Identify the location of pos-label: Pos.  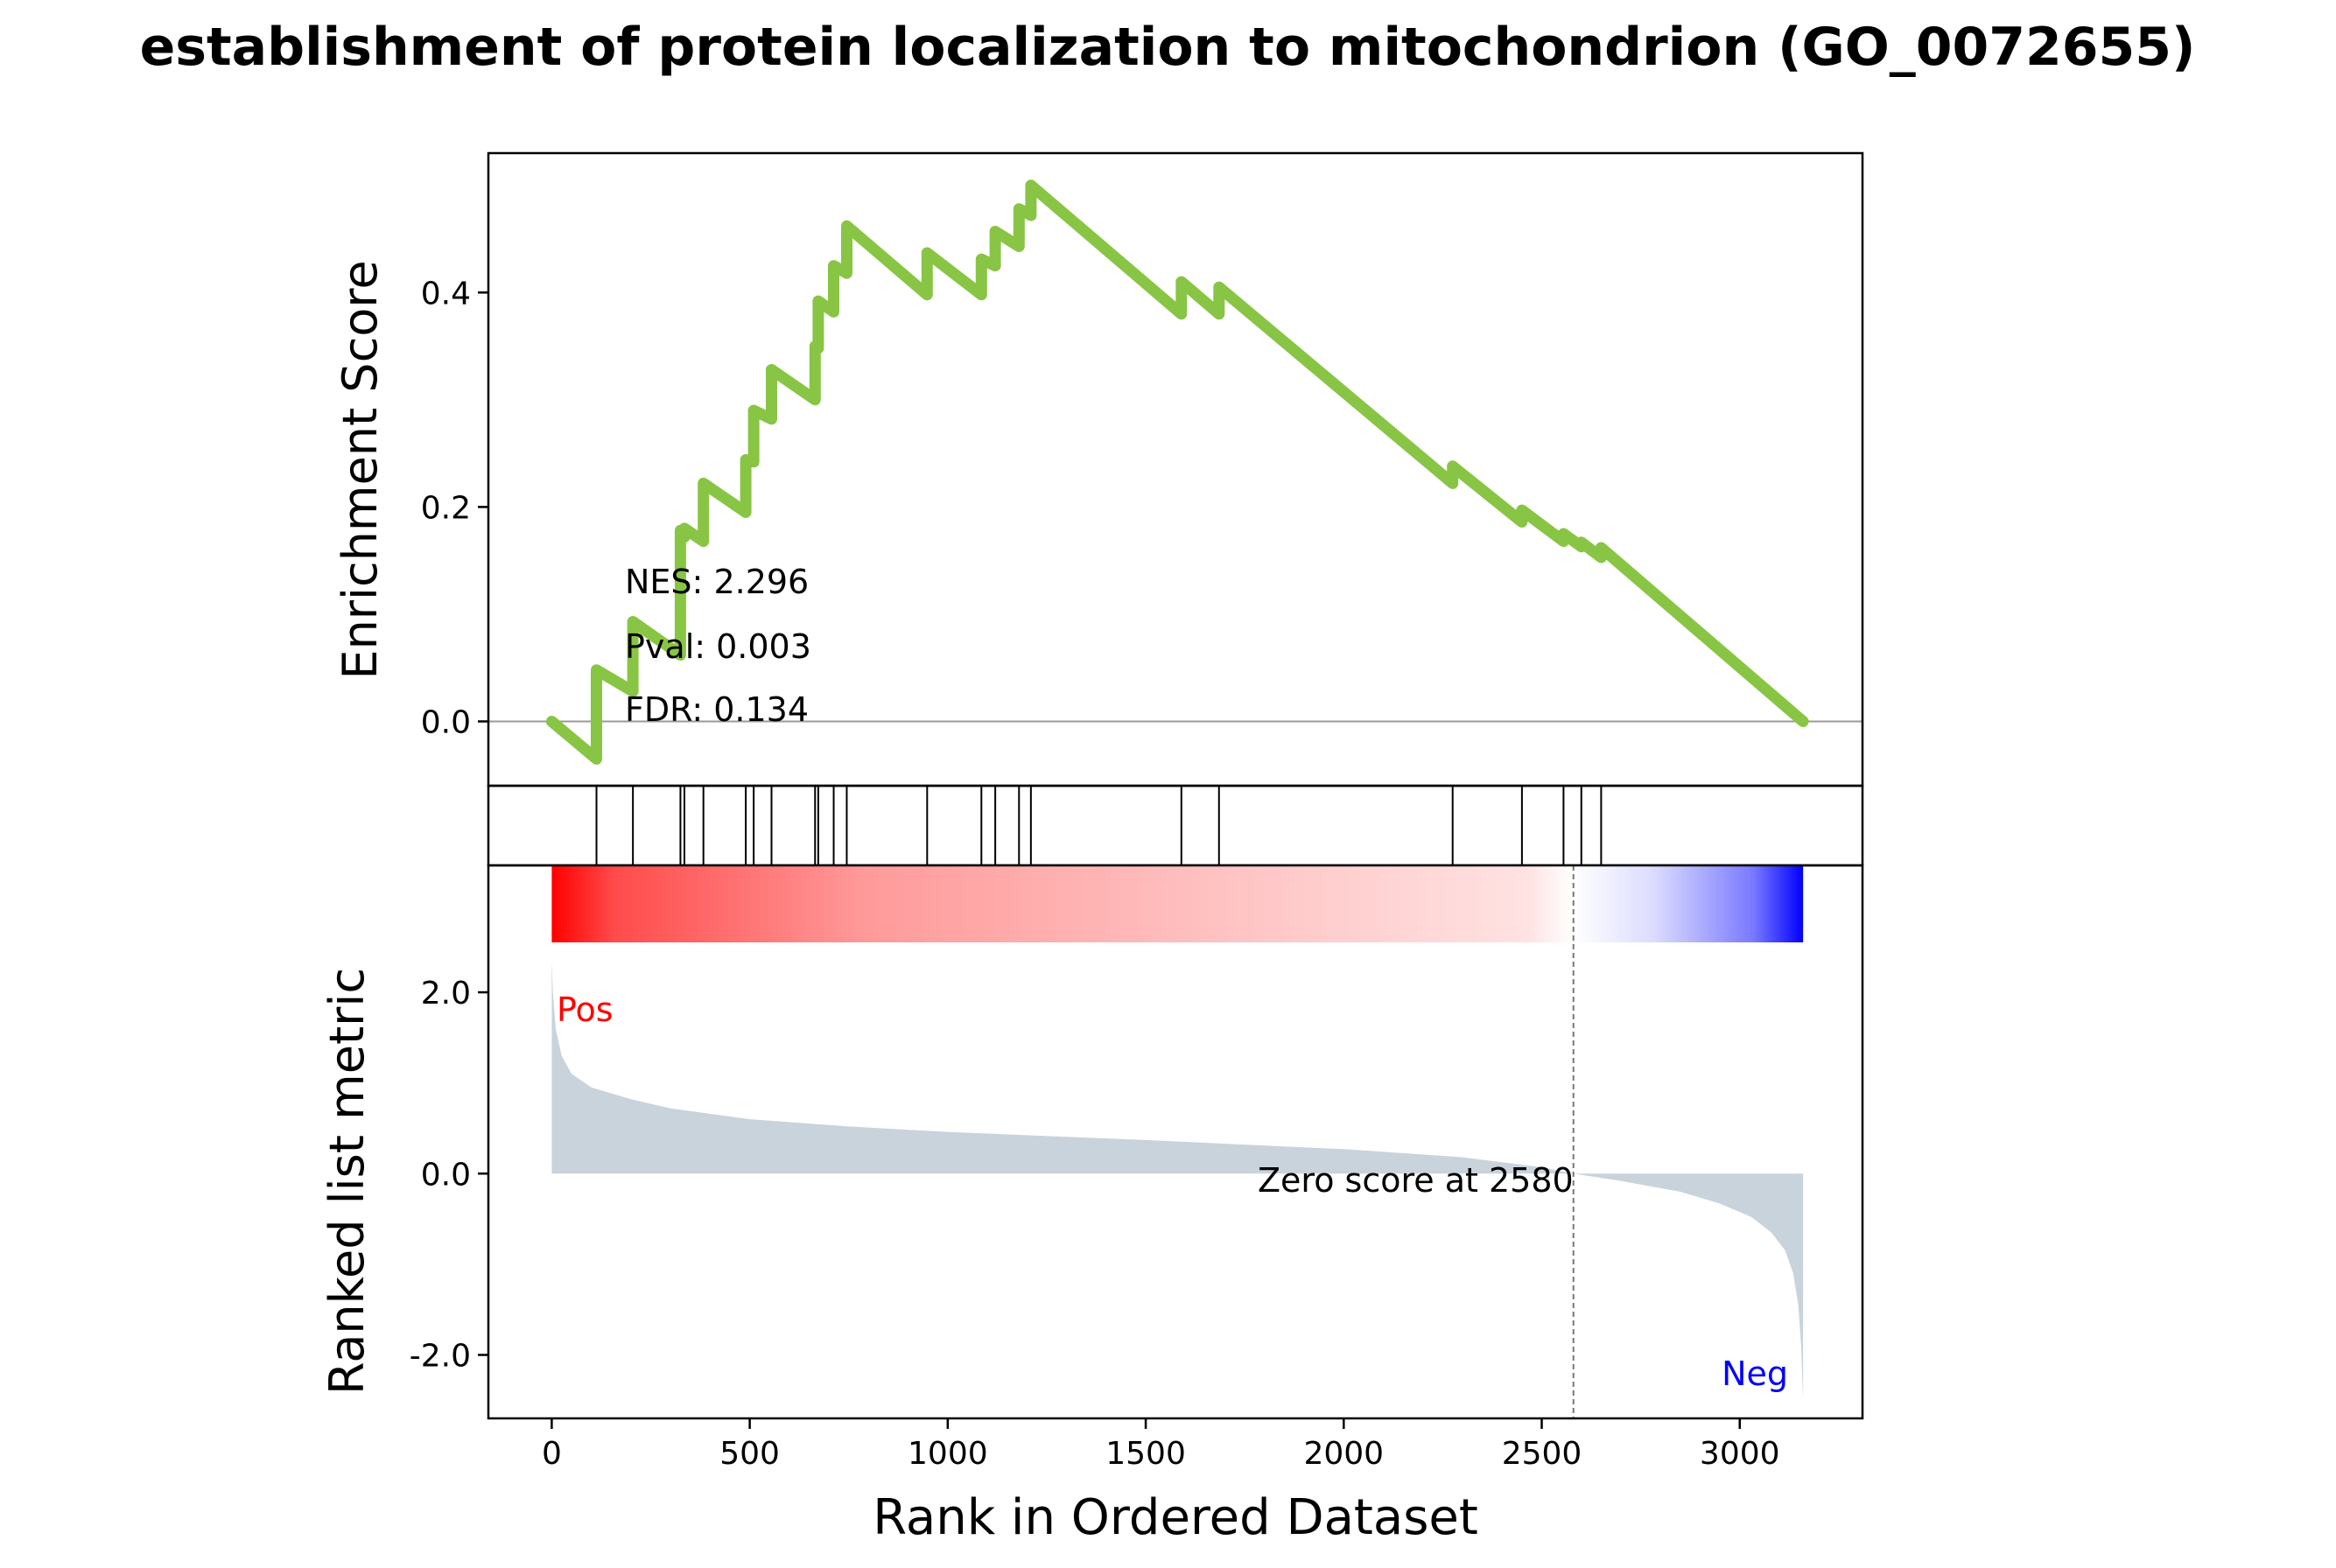
(585, 1009).